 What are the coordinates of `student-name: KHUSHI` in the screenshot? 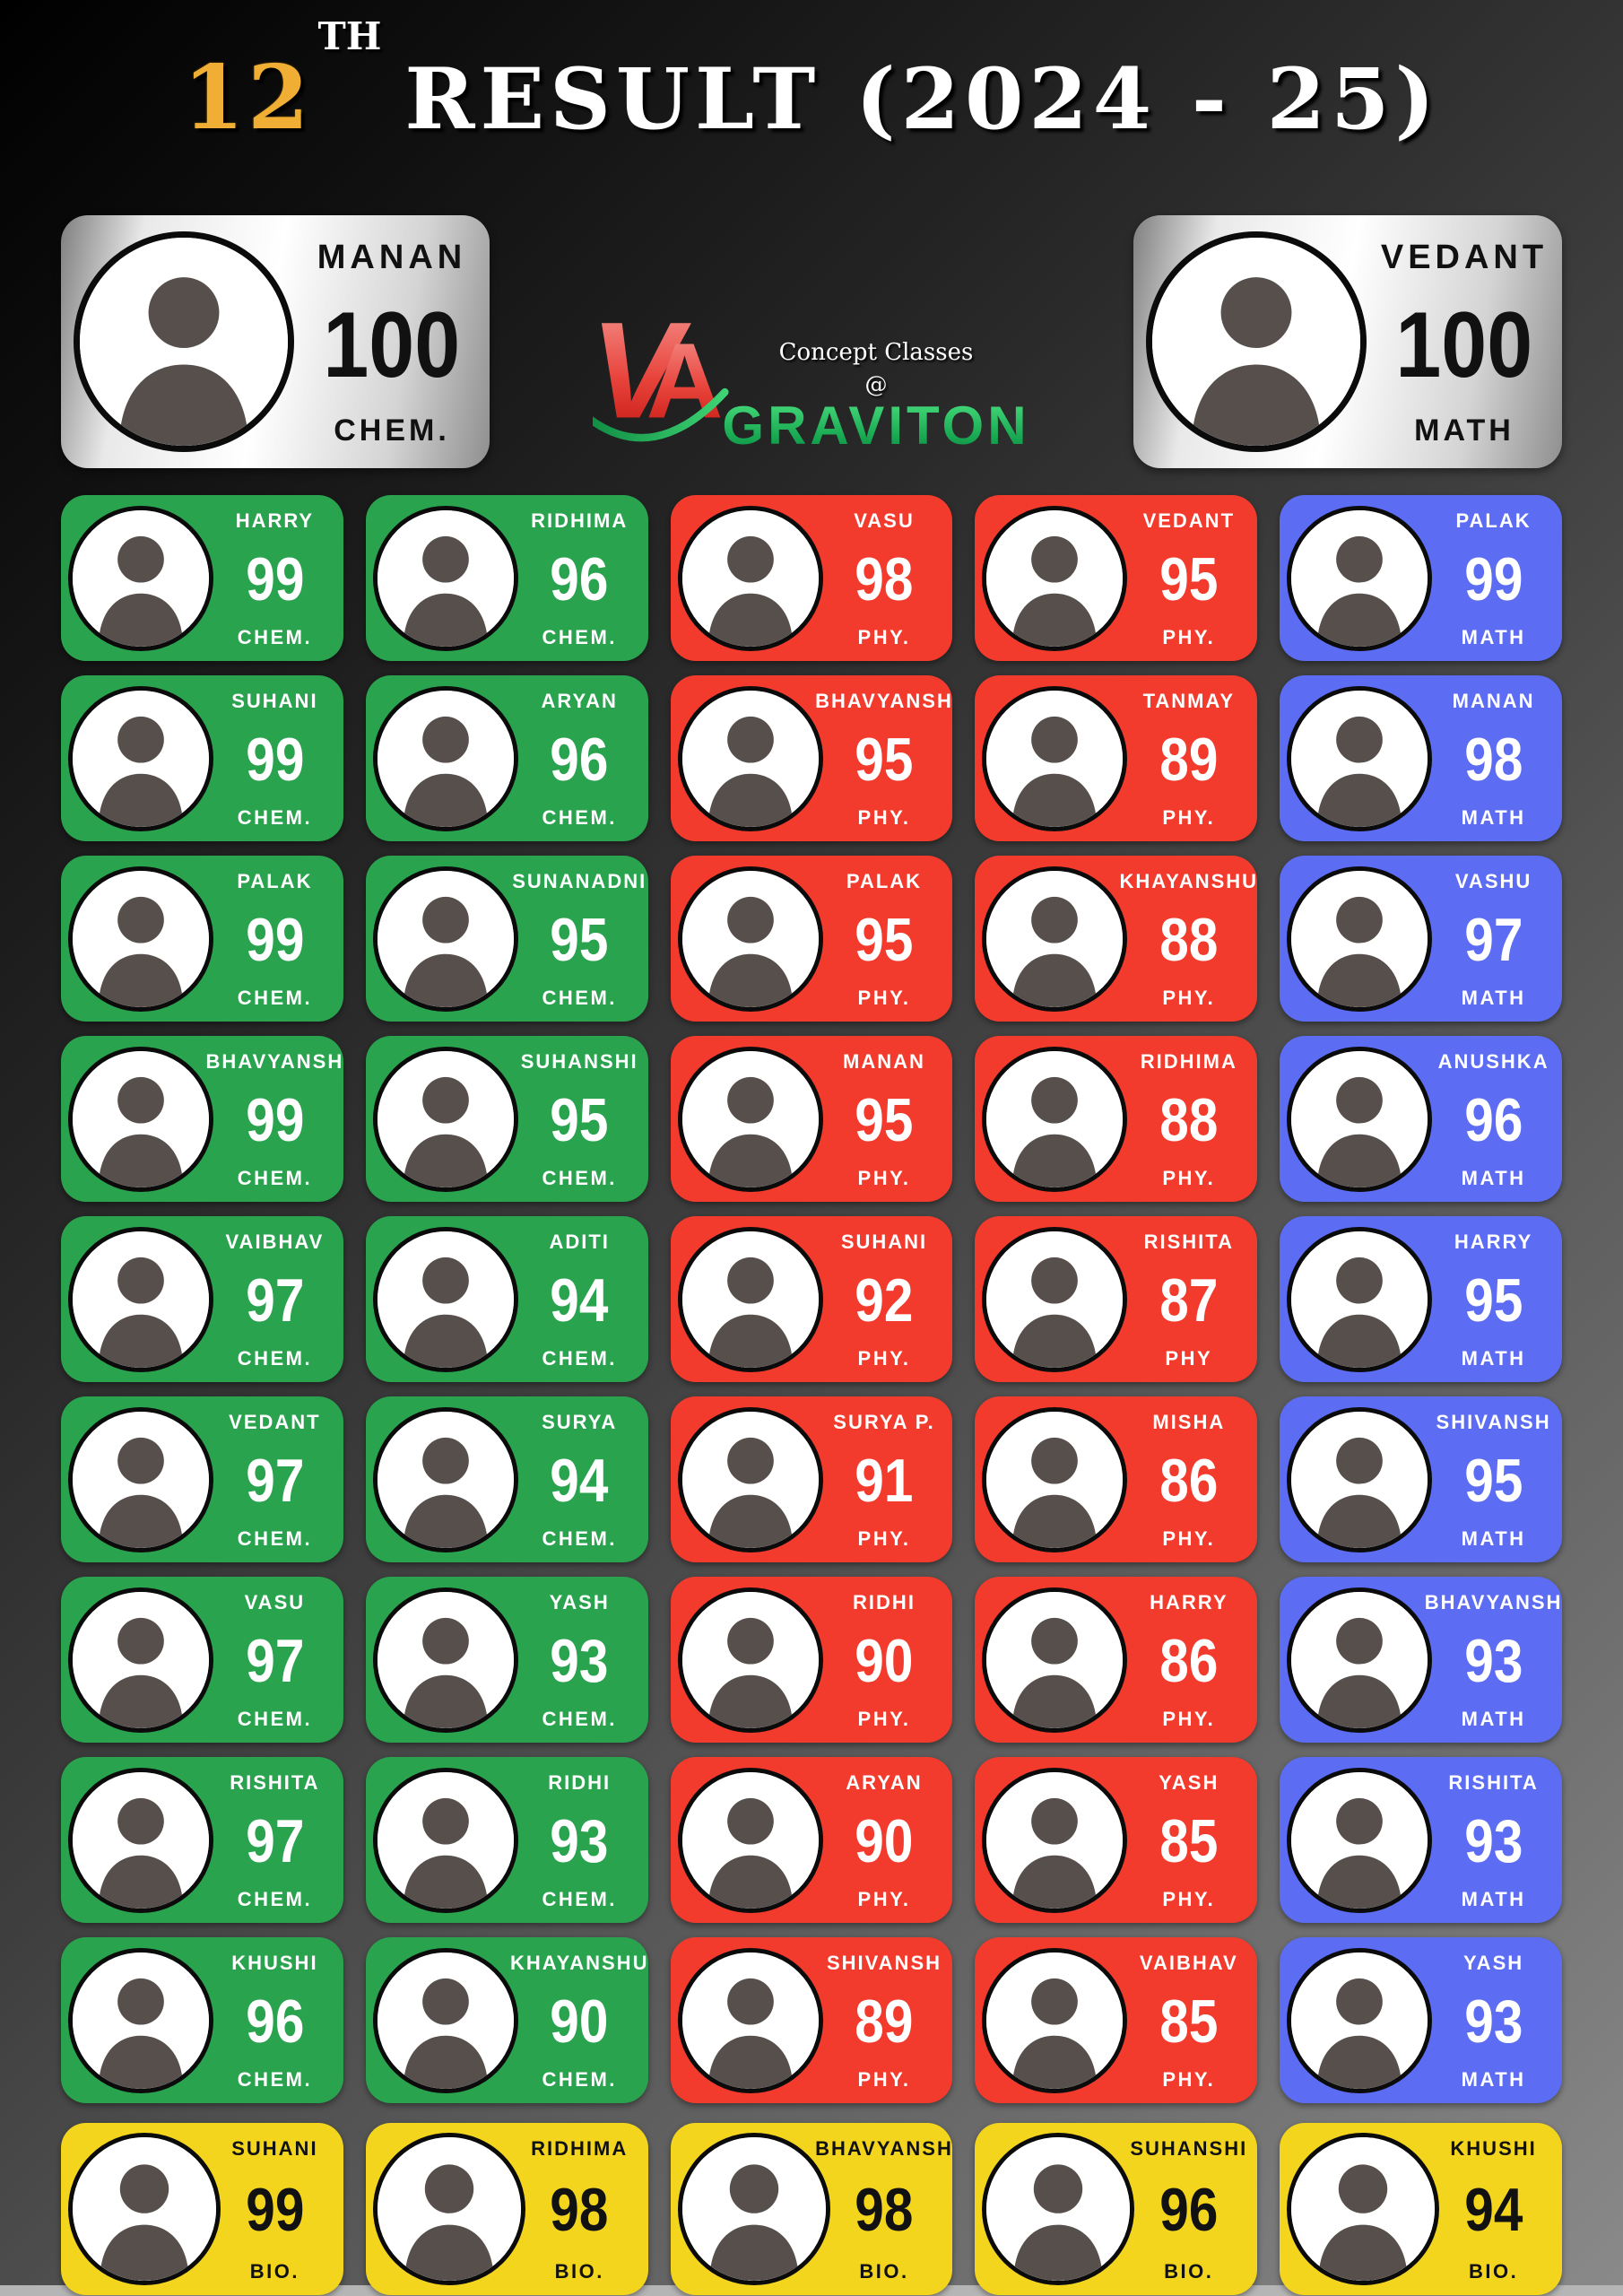 It's located at (274, 1963).